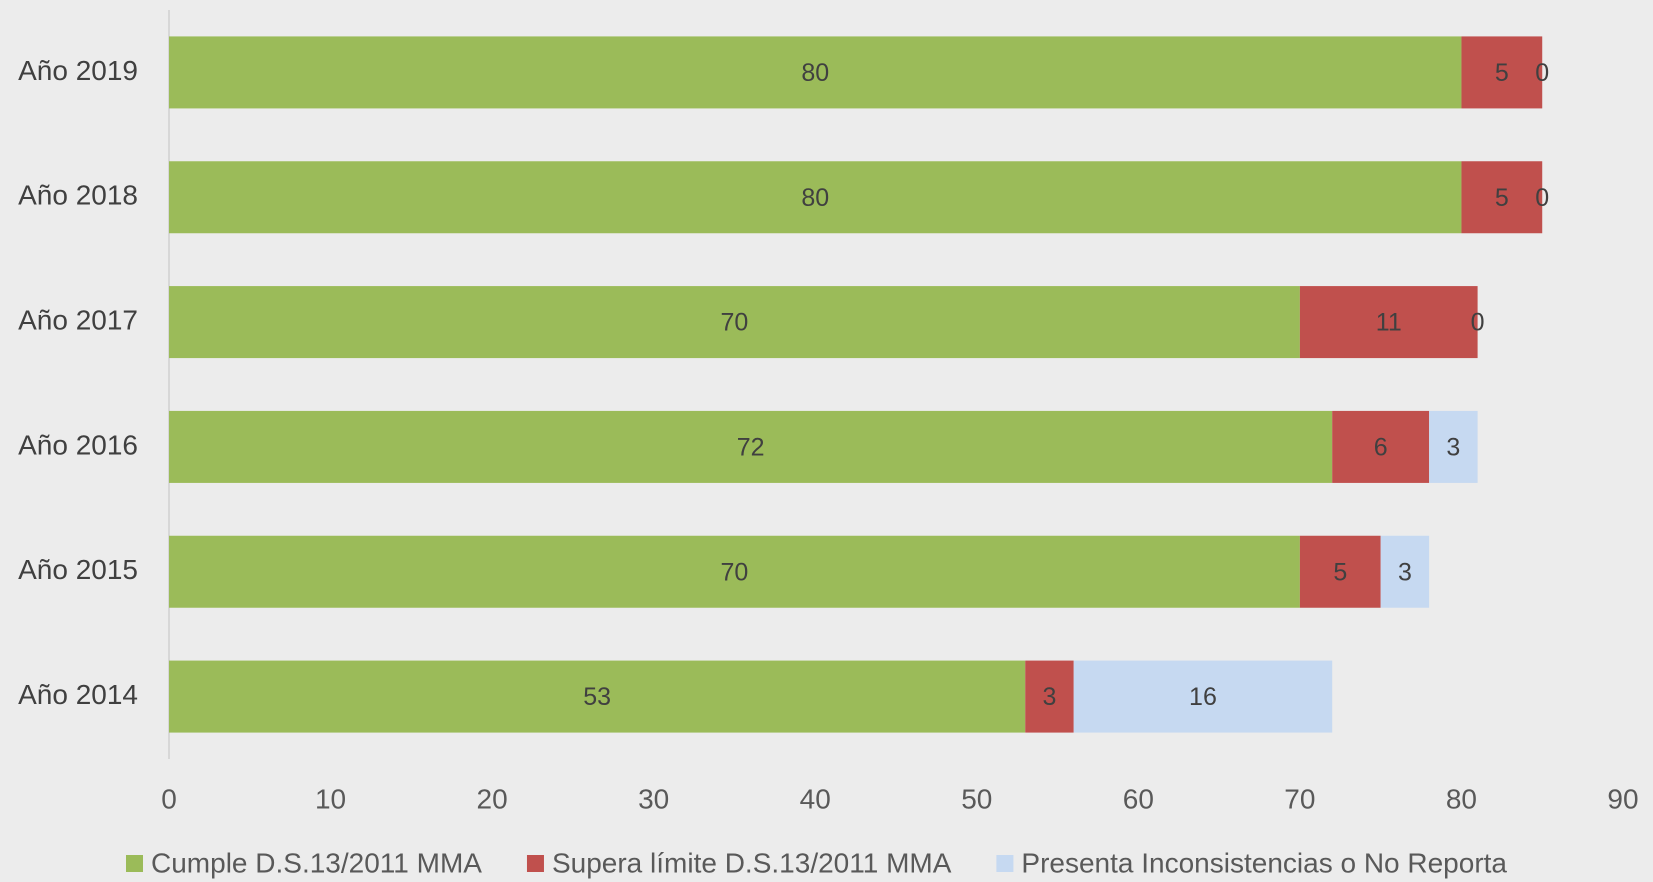 Image resolution: width=1653 pixels, height=882 pixels. I want to click on y-tick-label: Año 2017, so click(78, 319).